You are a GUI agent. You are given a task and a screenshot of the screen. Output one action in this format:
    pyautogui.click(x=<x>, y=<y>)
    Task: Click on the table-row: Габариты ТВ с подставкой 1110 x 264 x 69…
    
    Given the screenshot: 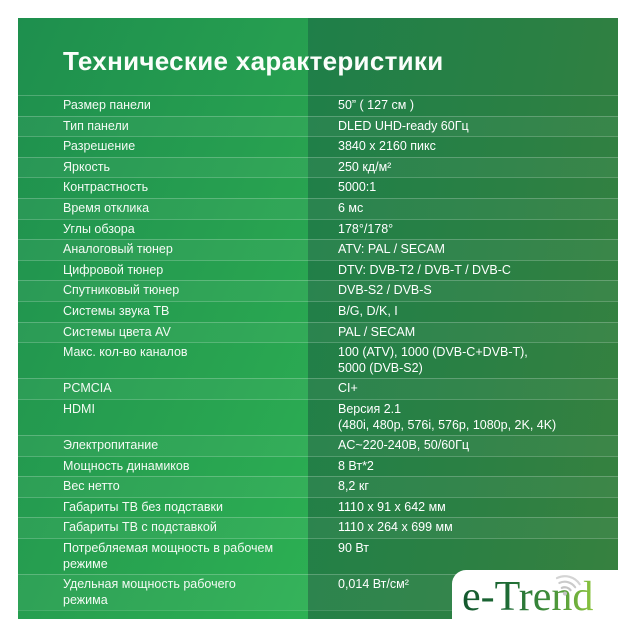 What is the action you would take?
    pyautogui.click(x=318, y=528)
    